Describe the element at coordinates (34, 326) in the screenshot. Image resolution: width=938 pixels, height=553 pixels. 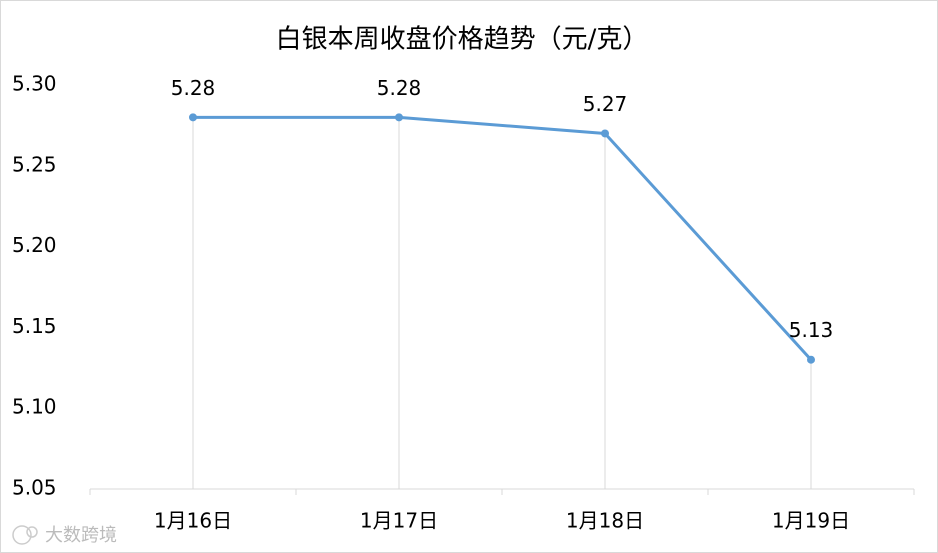
I see `y-tick-label: 5.15` at that location.